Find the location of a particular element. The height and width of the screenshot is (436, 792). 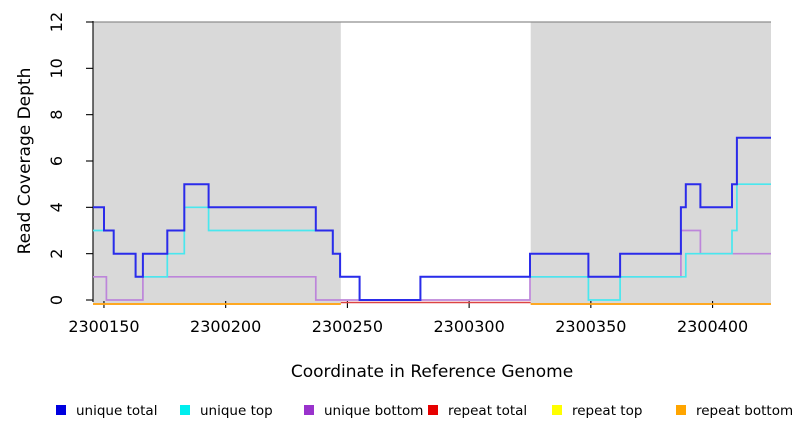

x-tick-label: 2300200 is located at coordinates (225, 326).